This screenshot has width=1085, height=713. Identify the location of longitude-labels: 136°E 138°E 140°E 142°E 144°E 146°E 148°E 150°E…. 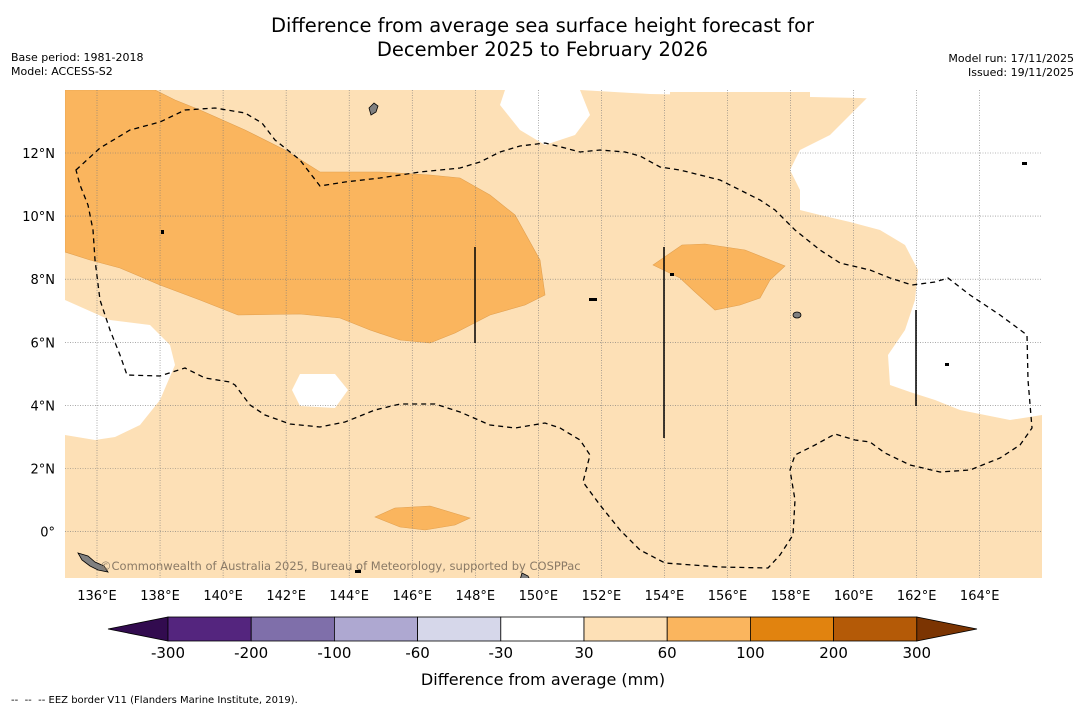
(538, 596).